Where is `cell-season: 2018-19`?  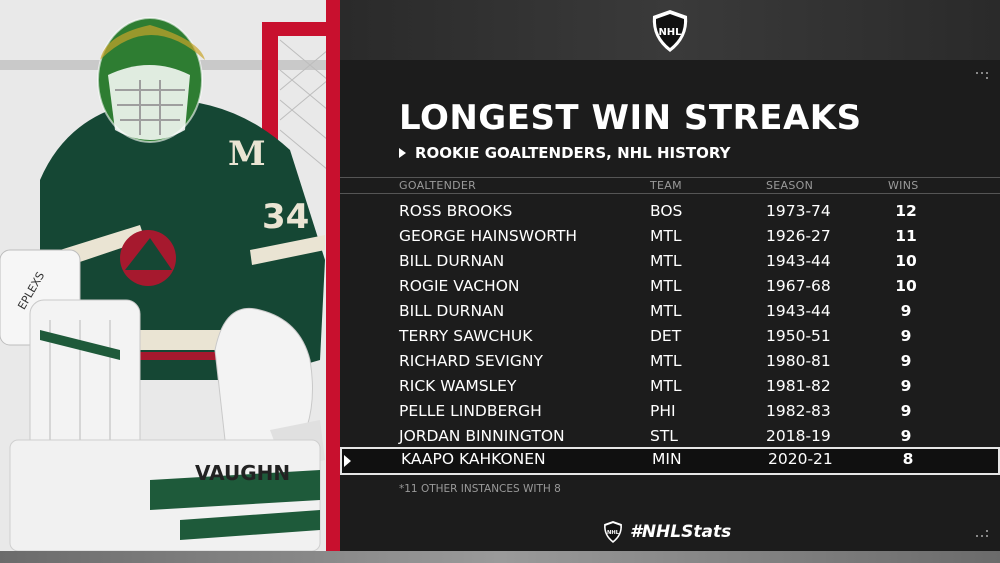
cell-season: 2018-19 is located at coordinates (798, 436).